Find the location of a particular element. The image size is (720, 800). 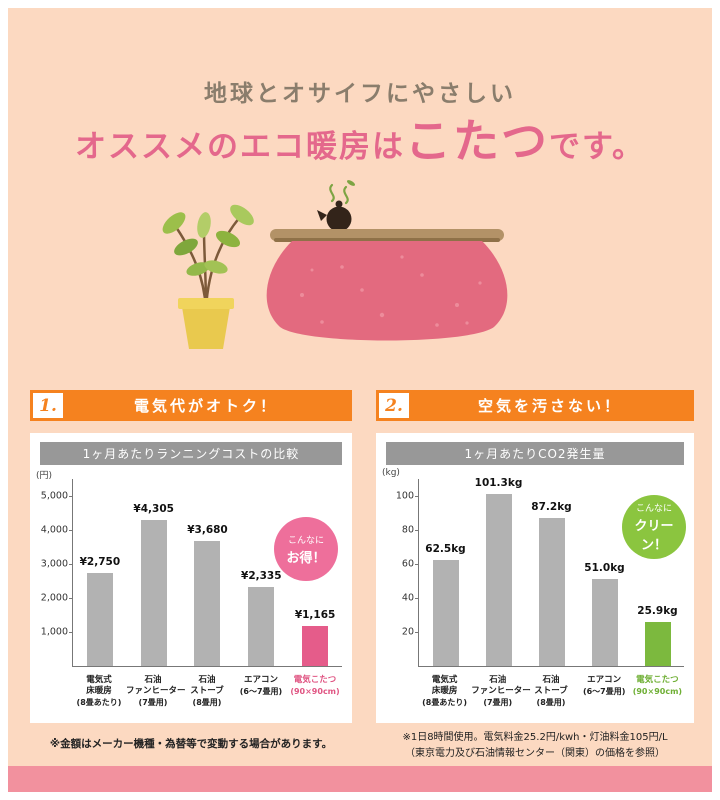

y-tick-label: 4,000 is located at coordinates (54, 530).